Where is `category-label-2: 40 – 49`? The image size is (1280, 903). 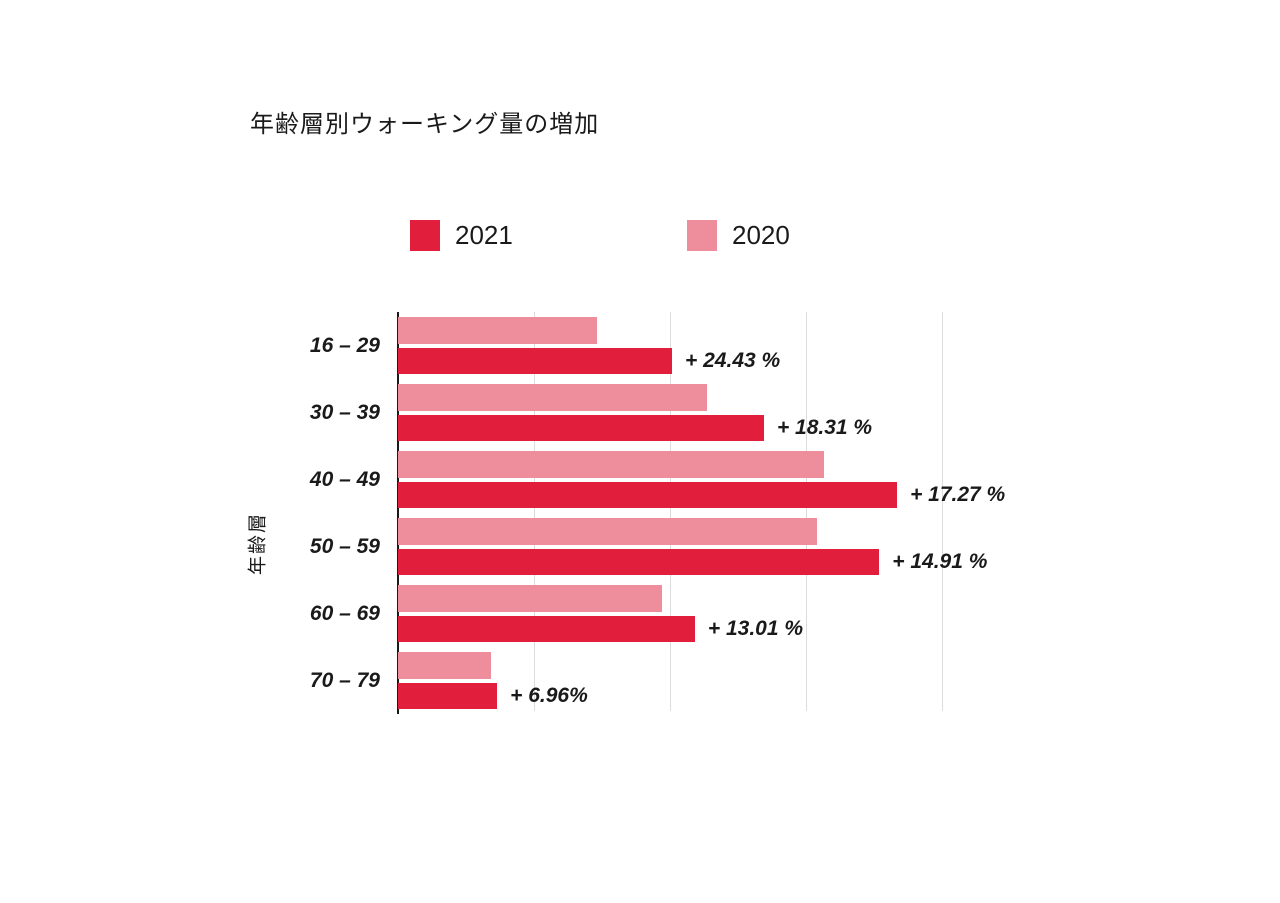 category-label-2: 40 – 49 is located at coordinates (344, 479).